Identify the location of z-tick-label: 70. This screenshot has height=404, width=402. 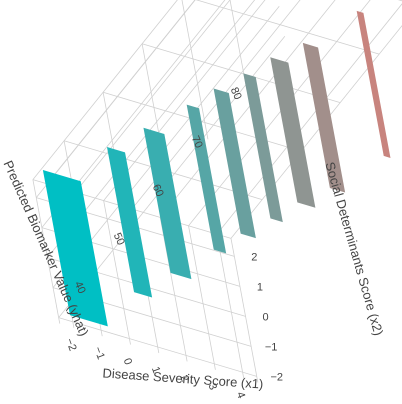
(197, 142).